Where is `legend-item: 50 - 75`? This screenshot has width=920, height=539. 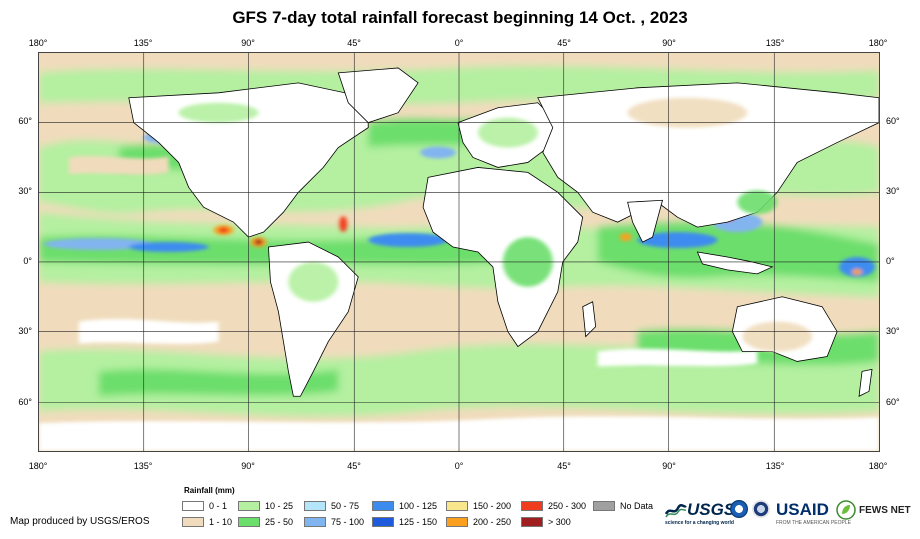
legend-item: 50 - 75 is located at coordinates (331, 506).